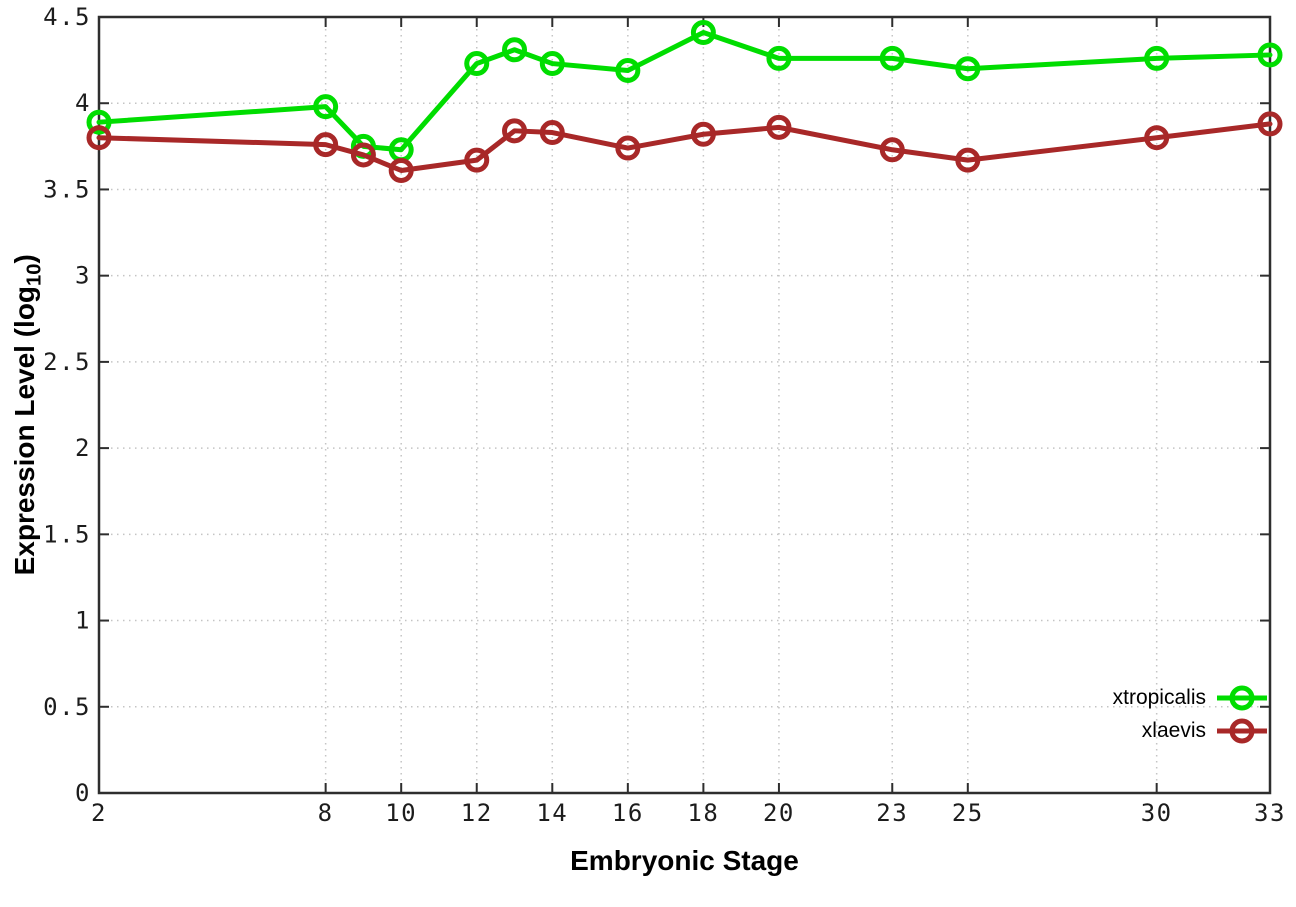 This screenshot has height=907, width=1296. I want to click on legend-label-xlaevis: xlaevis, so click(1173, 730).